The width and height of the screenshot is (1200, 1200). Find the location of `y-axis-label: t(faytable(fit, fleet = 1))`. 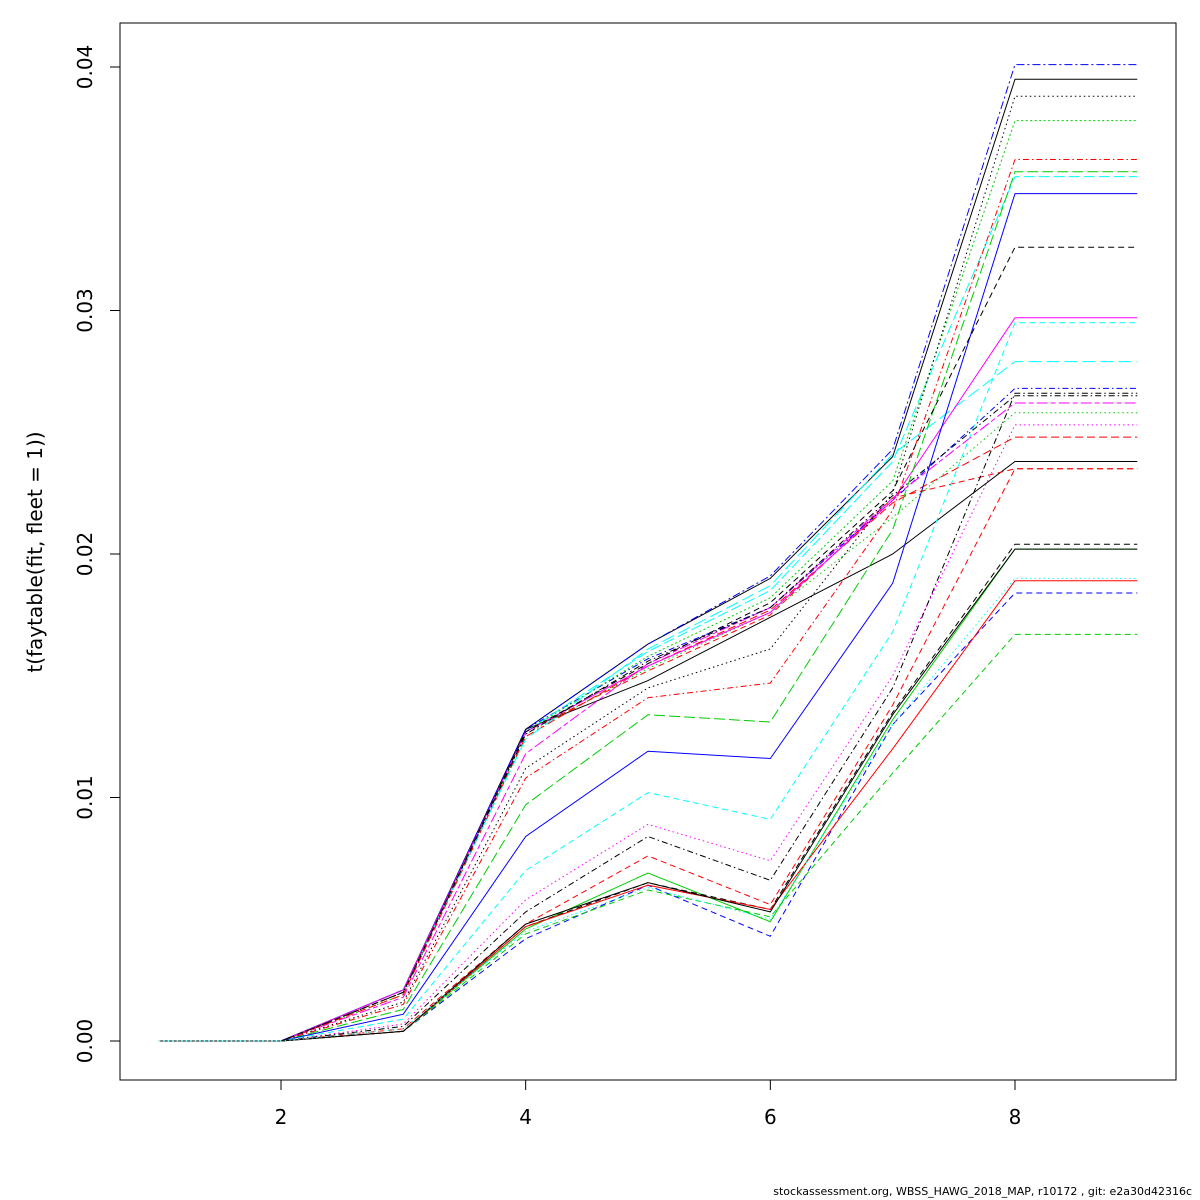

y-axis-label: t(faytable(fit, fleet = 1)) is located at coordinates (35, 551).